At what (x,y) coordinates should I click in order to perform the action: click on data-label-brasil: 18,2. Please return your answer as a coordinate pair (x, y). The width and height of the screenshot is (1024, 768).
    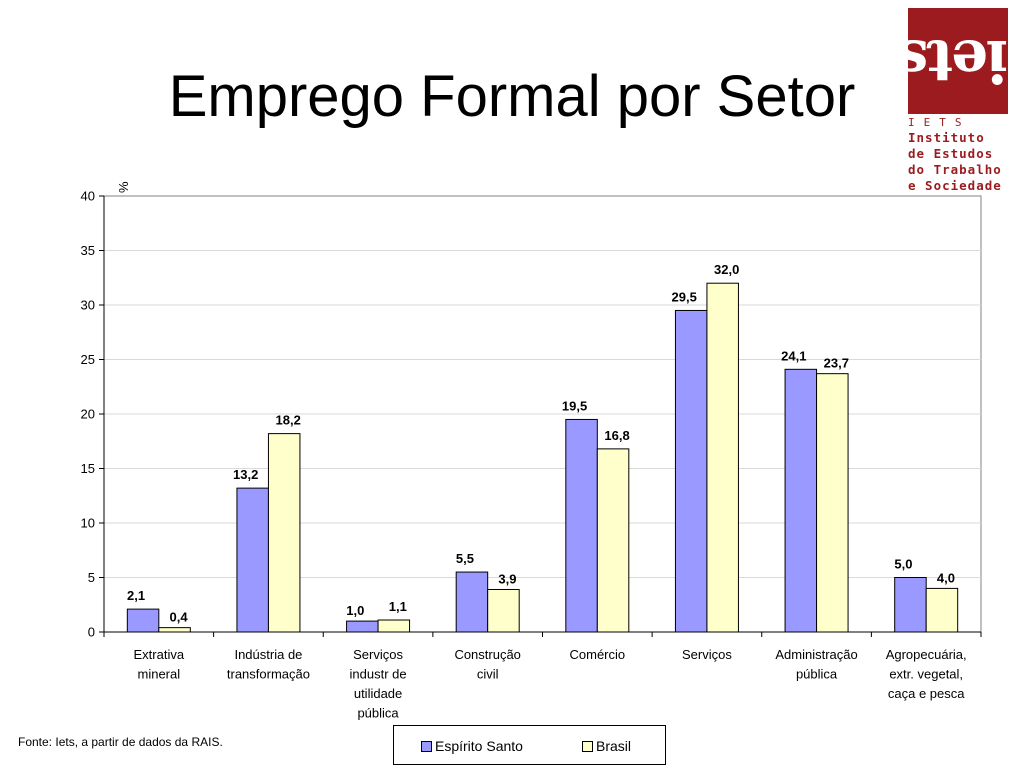
    Looking at the image, I should click on (288, 420).